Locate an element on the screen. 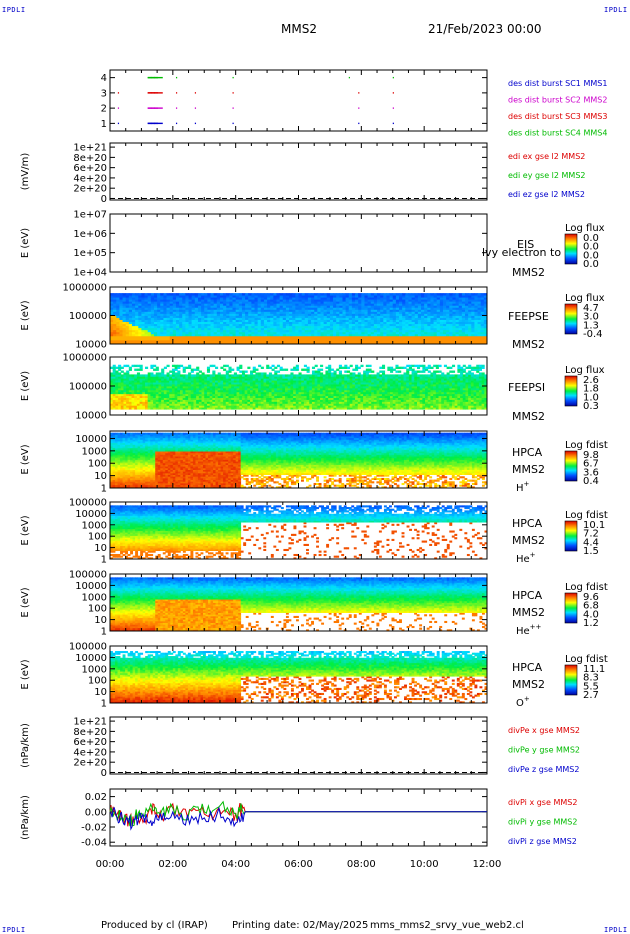  instrument-label: EIS is located at coordinates (525, 244).